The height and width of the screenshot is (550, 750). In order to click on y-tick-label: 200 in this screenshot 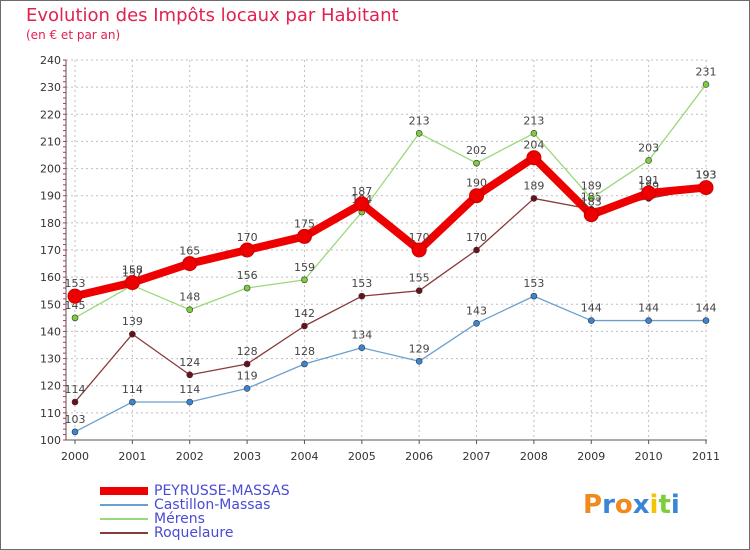, I will do `click(50, 169)`.